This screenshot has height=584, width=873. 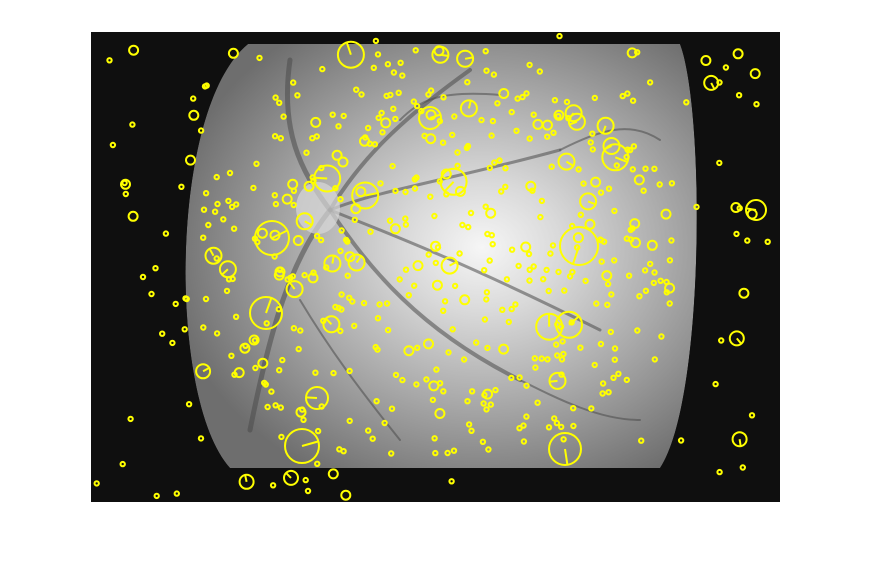 I want to click on optic-disc, so click(x=318, y=208).